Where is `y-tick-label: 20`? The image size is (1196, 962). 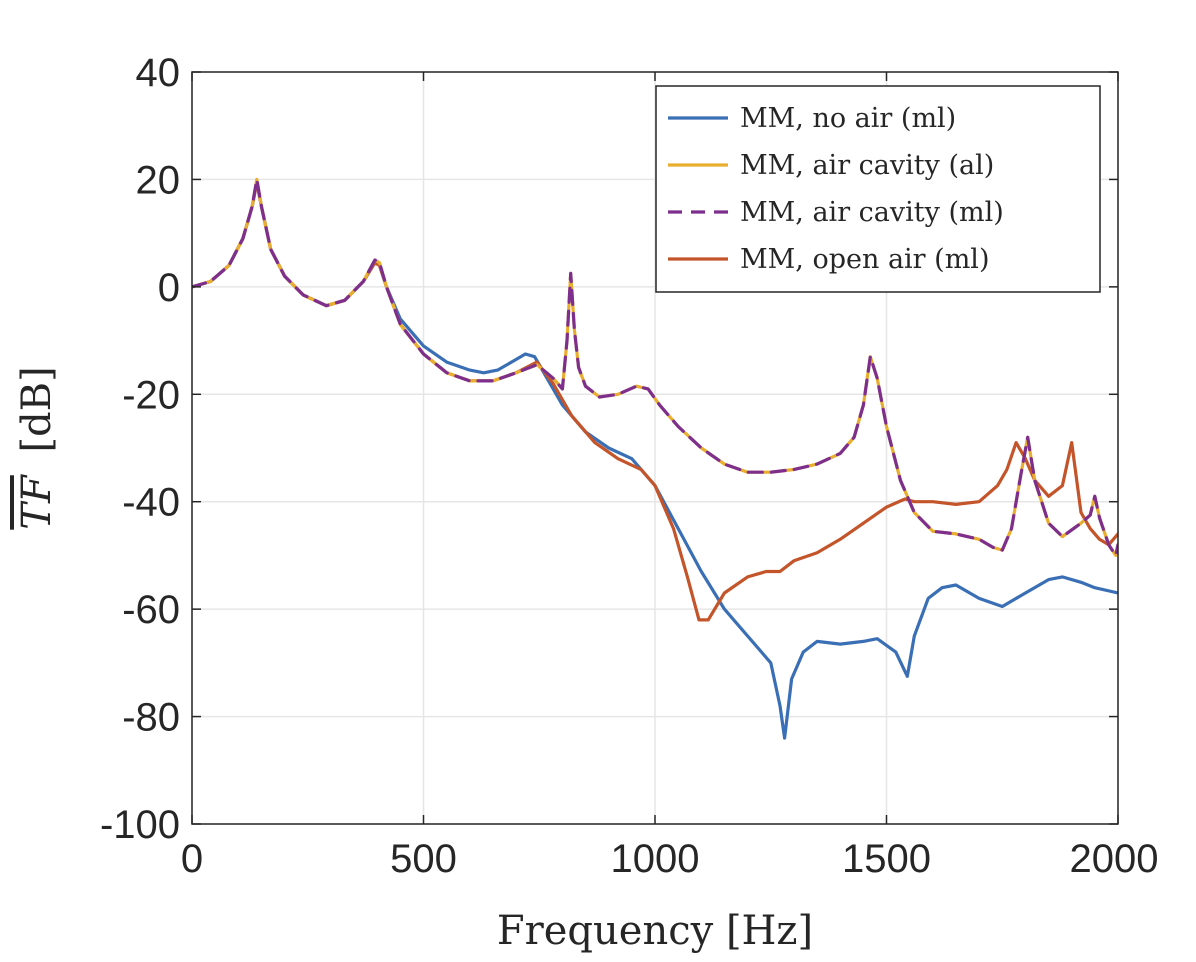 y-tick-label: 20 is located at coordinates (158, 180).